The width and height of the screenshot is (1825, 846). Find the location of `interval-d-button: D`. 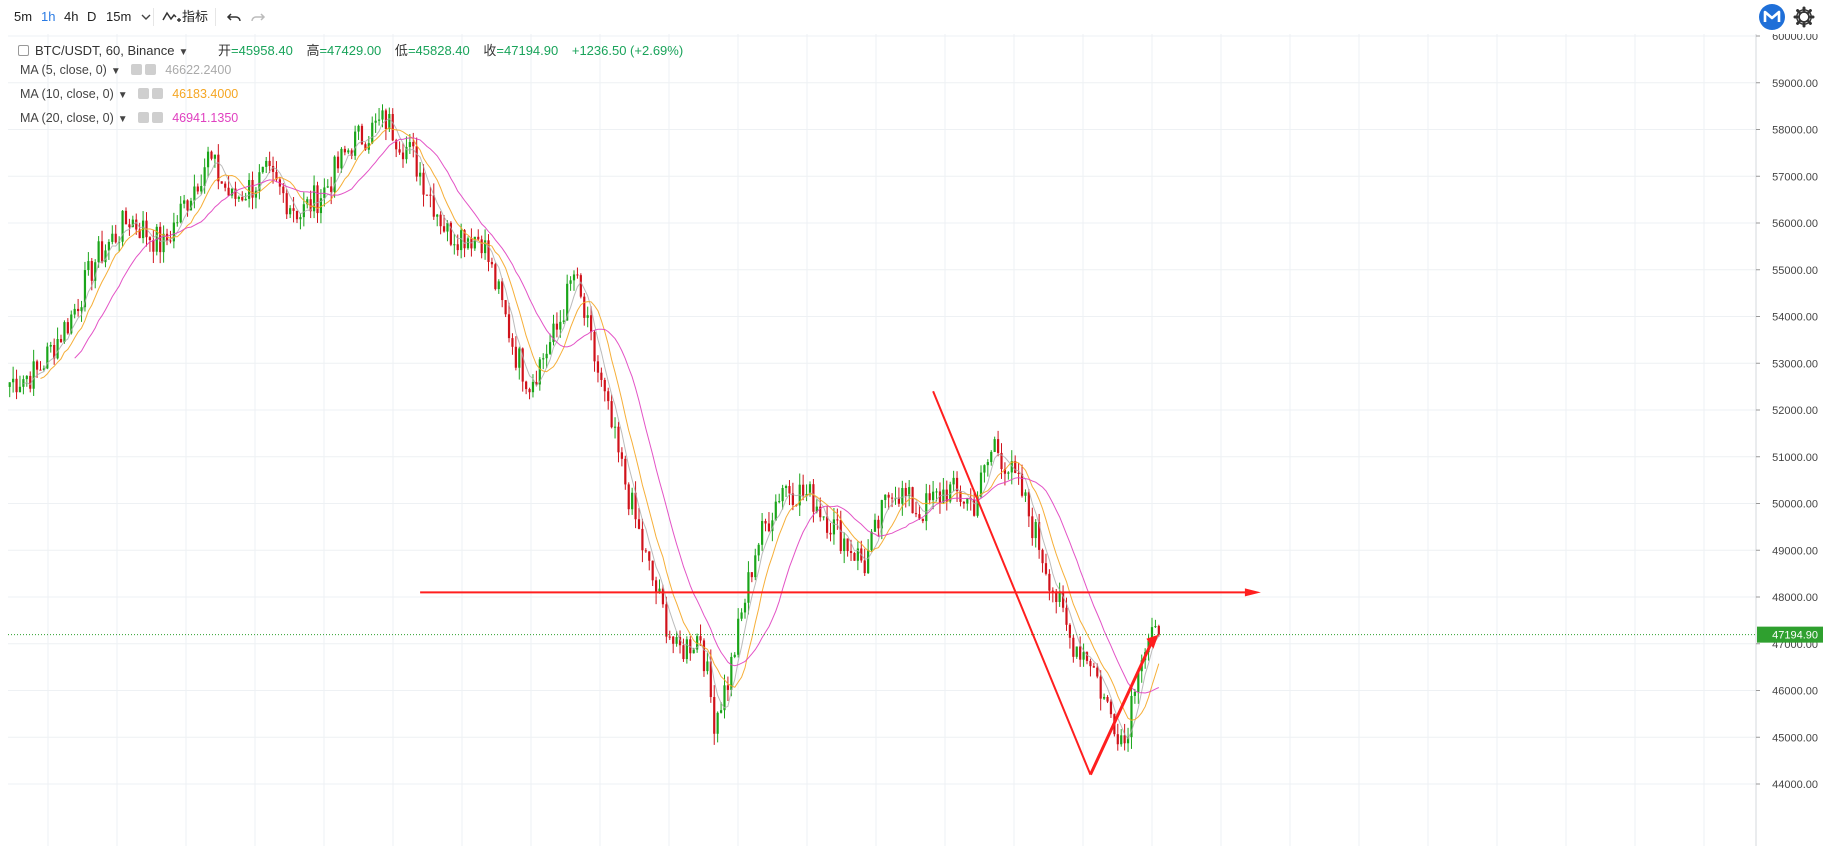

interval-d-button: D is located at coordinates (92, 16).